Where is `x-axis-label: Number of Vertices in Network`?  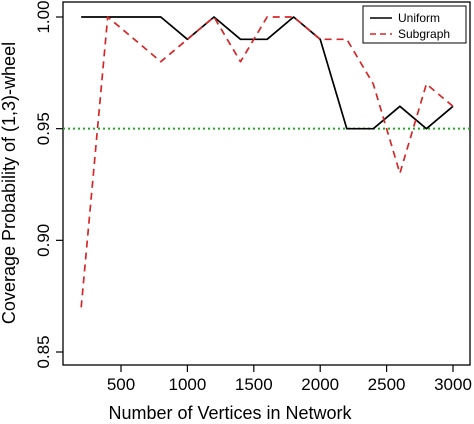 x-axis-label: Number of Vertices in Network is located at coordinates (230, 413).